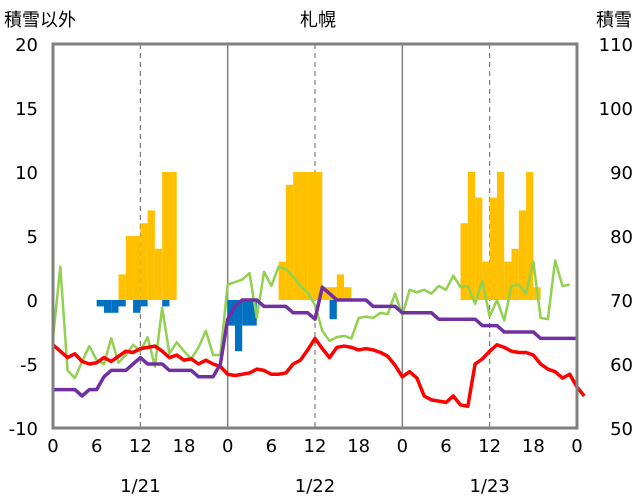 This screenshot has width=636, height=501. What do you see at coordinates (621, 237) in the screenshot?
I see `right-tick-label: 80` at bounding box center [621, 237].